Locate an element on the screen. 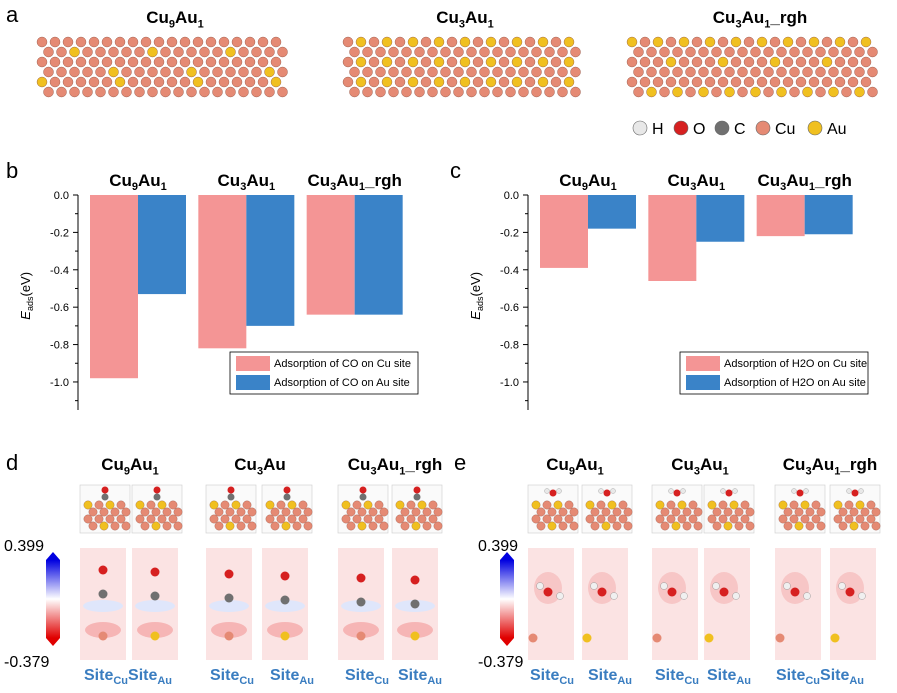 The width and height of the screenshot is (897, 693). panel-e-title-2: Cu3Au1 is located at coordinates (700, 466).